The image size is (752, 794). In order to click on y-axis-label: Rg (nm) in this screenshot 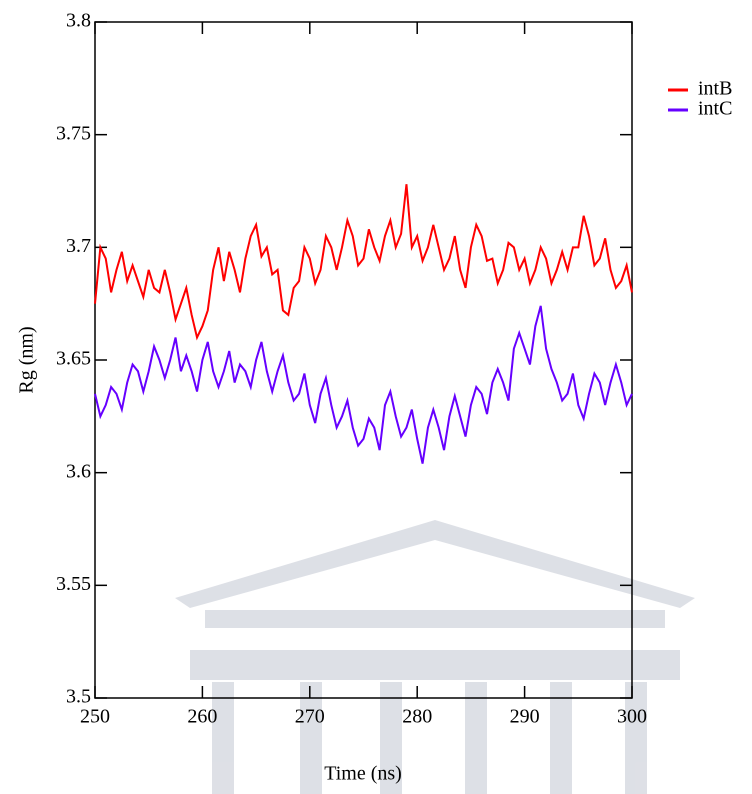, I will do `click(27, 359)`.